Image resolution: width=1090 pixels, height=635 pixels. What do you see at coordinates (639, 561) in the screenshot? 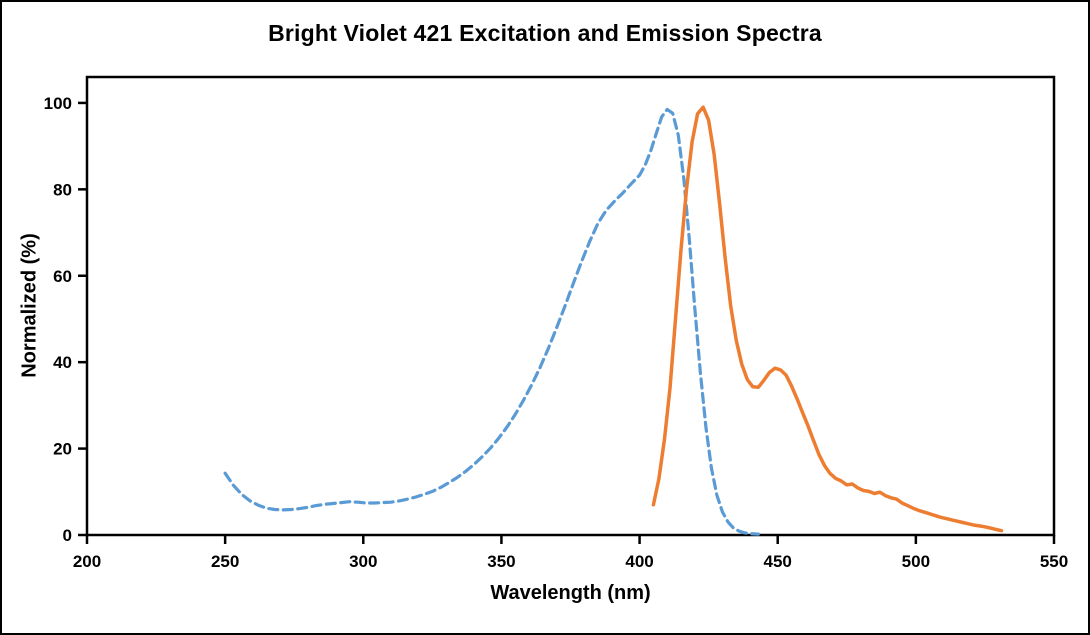
I see `x-tick-label: 400` at bounding box center [639, 561].